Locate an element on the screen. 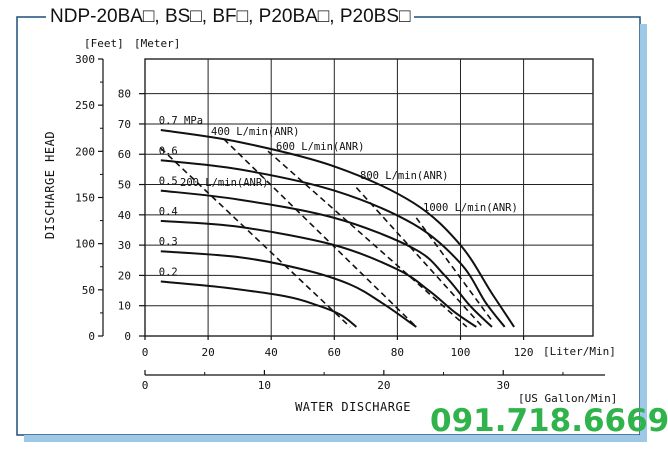  chart-title: NDP-20BA□, BS□, BF□, P20BA□, P20BS□ is located at coordinates (230, 17).